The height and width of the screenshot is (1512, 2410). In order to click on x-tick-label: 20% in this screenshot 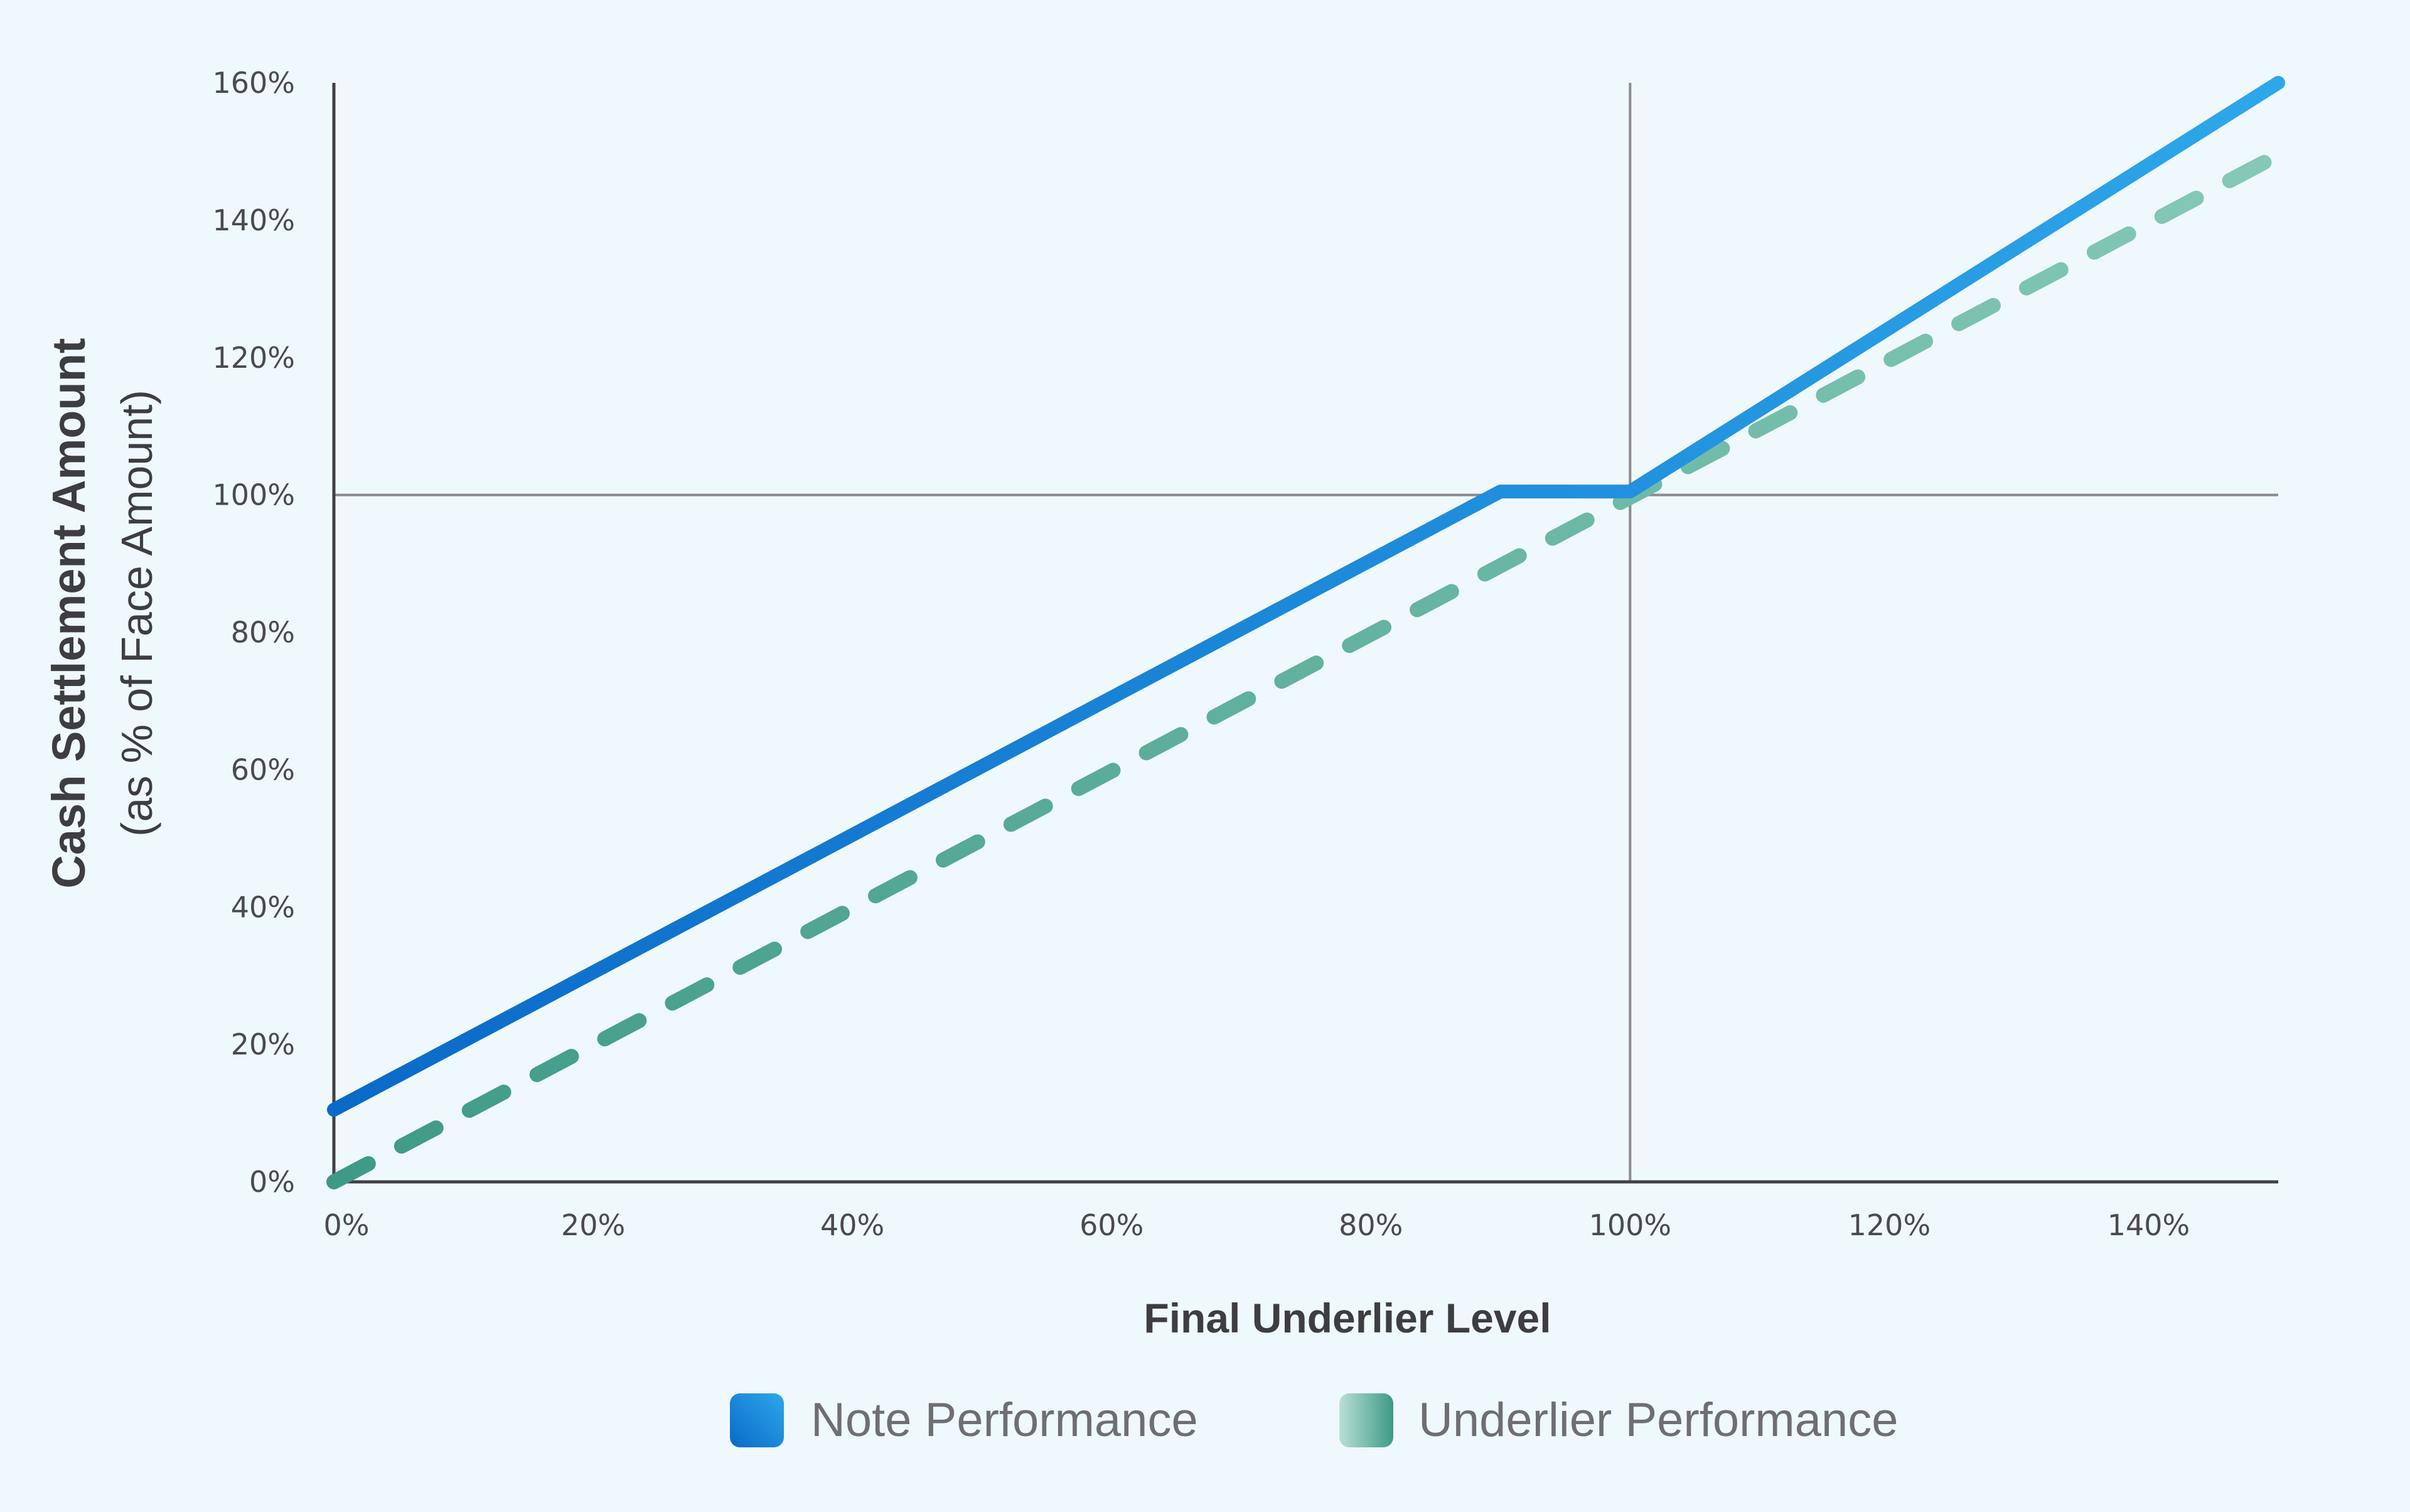, I will do `click(593, 1225)`.